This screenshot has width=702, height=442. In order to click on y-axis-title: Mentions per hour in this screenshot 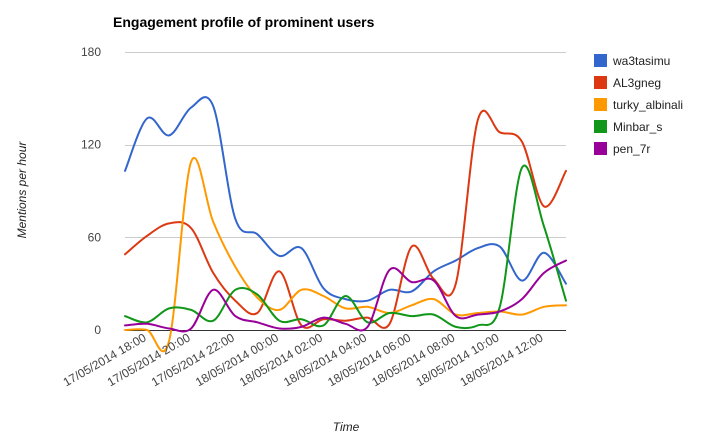, I will do `click(22, 190)`.